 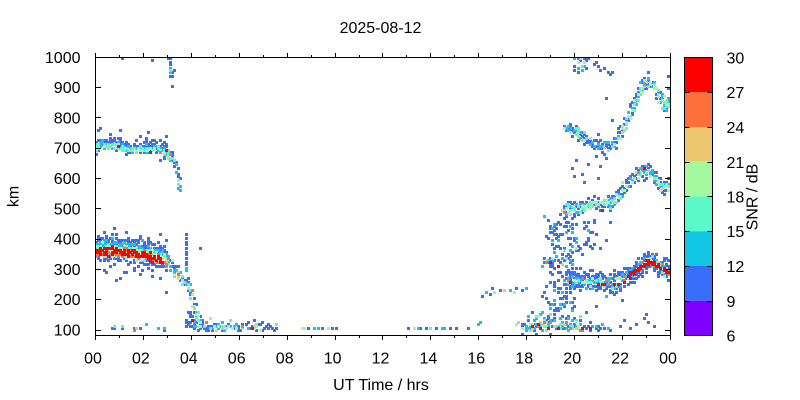 I want to click on svg-text: 900, so click(x=67, y=88).